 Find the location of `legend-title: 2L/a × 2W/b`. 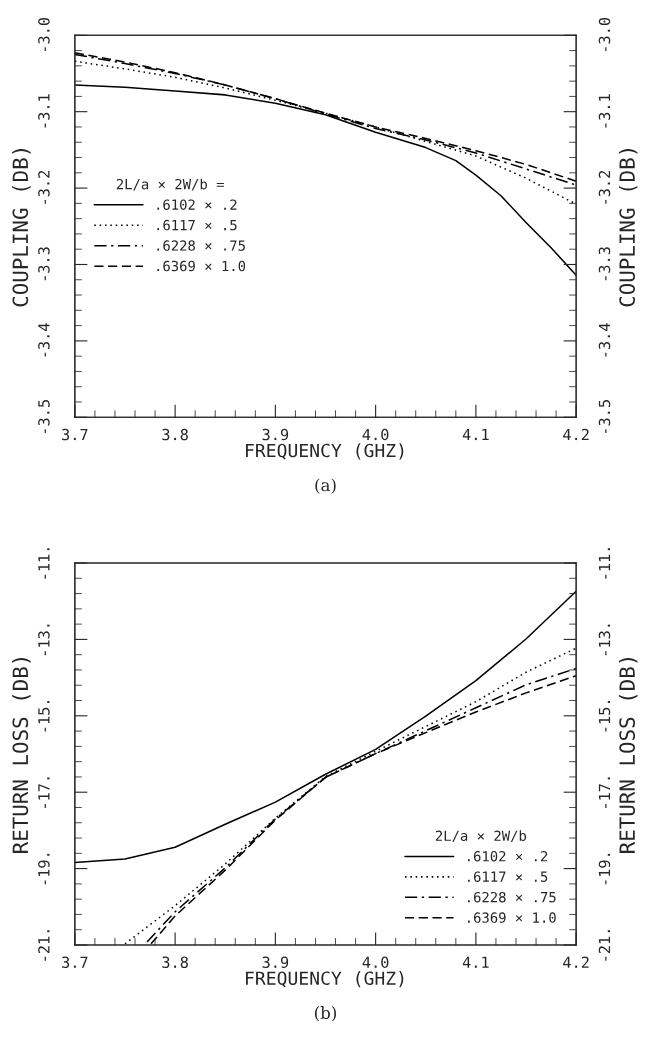

legend-title: 2L/a × 2W/b is located at coordinates (481, 836).